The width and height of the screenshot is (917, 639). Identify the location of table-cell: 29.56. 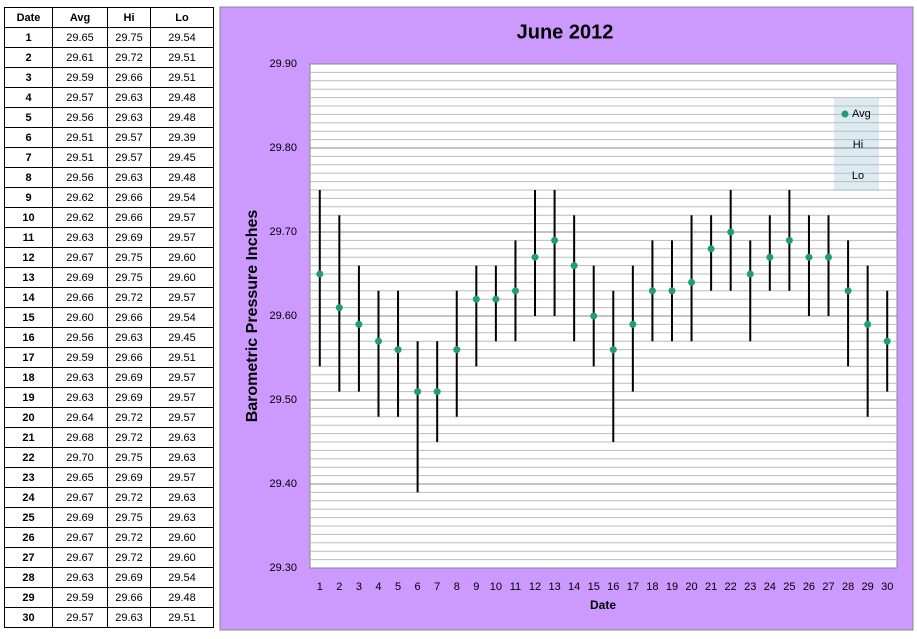
(80, 337).